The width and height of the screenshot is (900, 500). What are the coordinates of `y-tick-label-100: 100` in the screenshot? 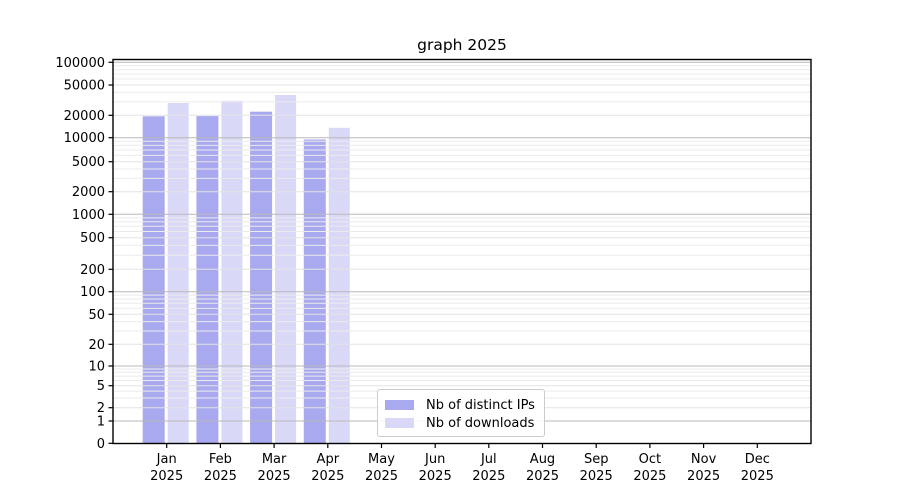 It's located at (92, 292).